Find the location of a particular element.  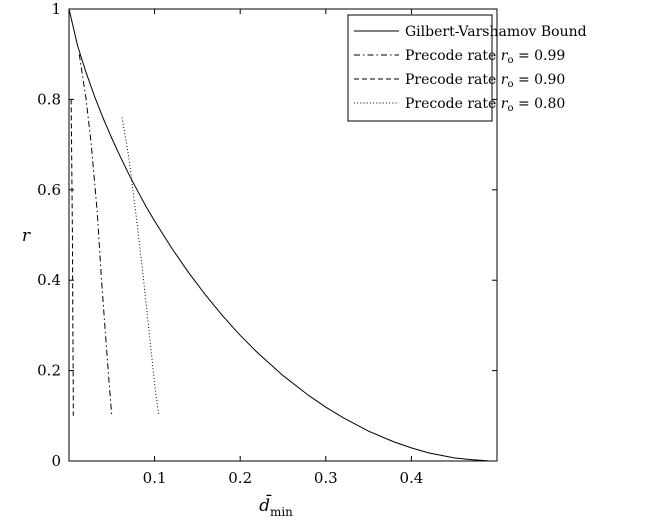

legend-label-value: = 0.90 is located at coordinates (540, 80).